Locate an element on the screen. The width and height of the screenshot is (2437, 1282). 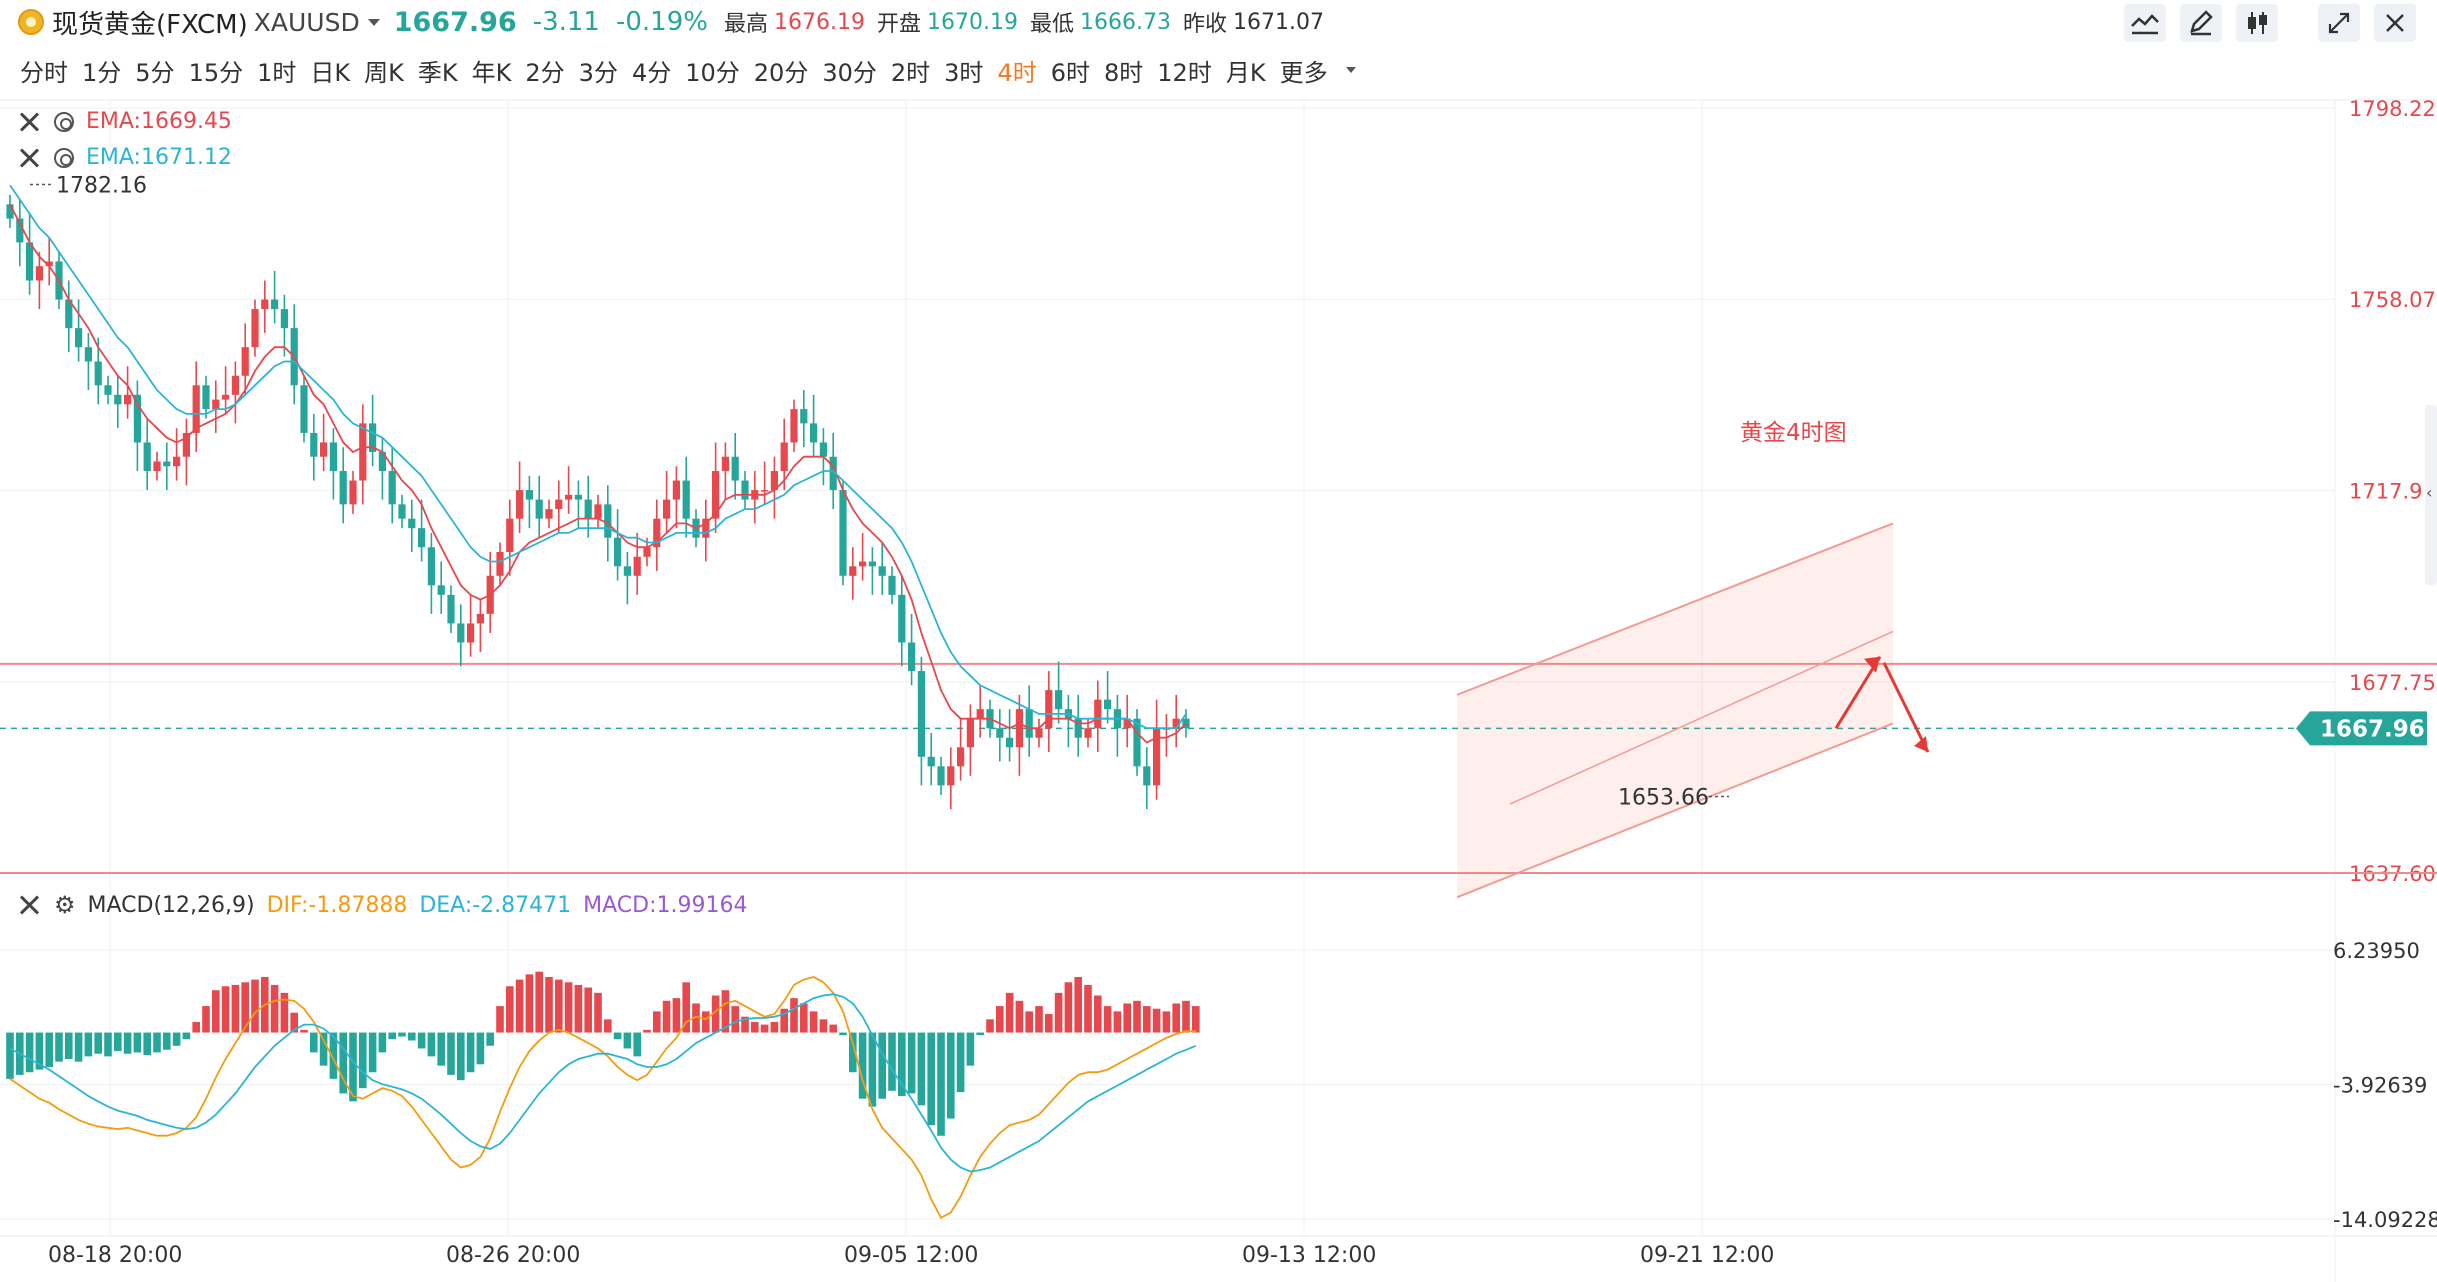
price-change-pct: -0.19% is located at coordinates (661, 22).